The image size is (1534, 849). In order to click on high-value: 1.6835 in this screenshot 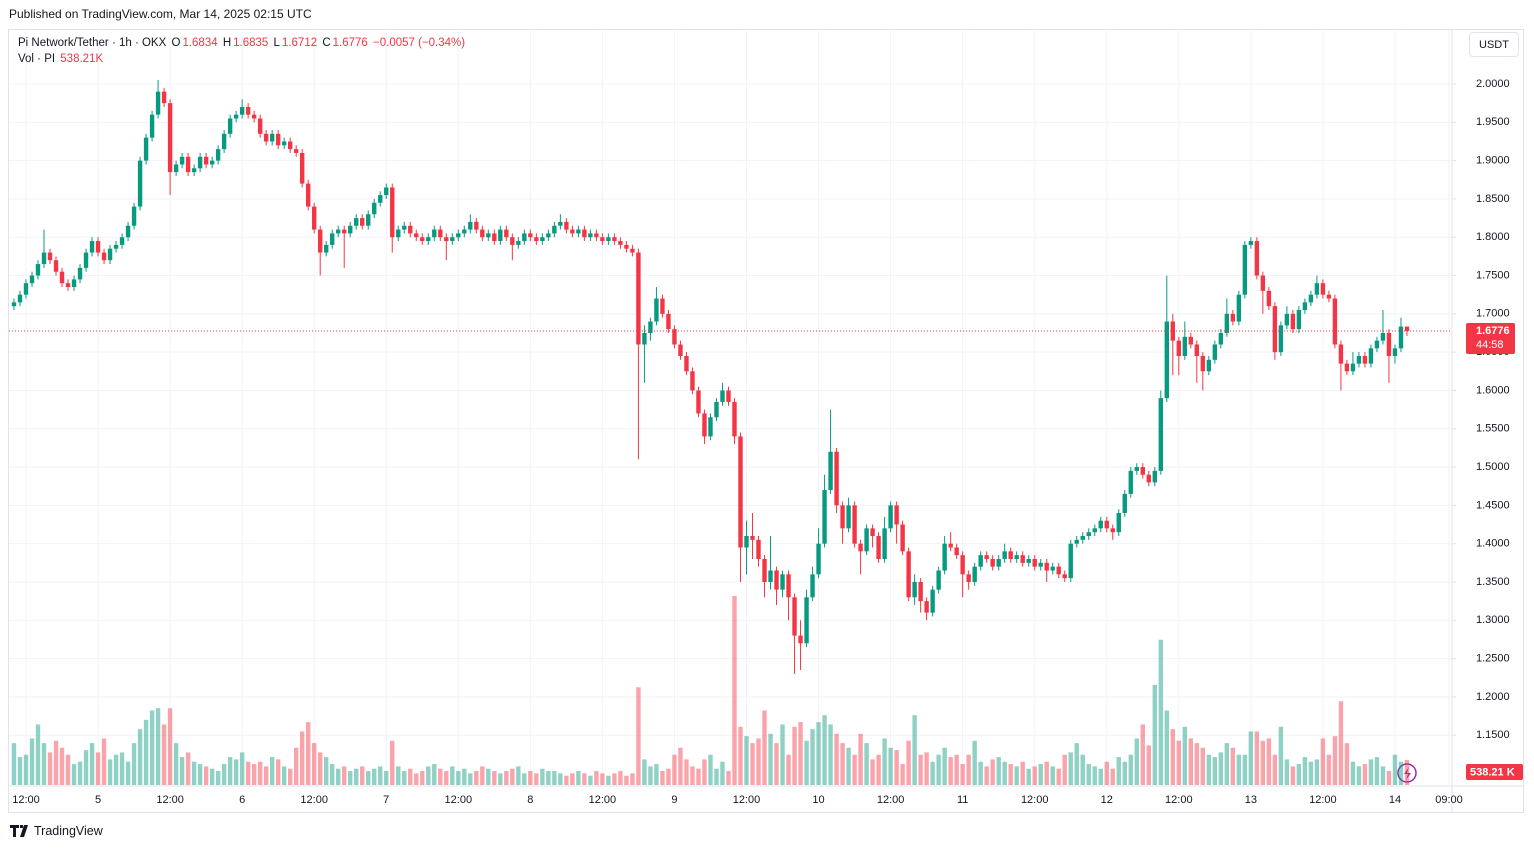, I will do `click(251, 43)`.